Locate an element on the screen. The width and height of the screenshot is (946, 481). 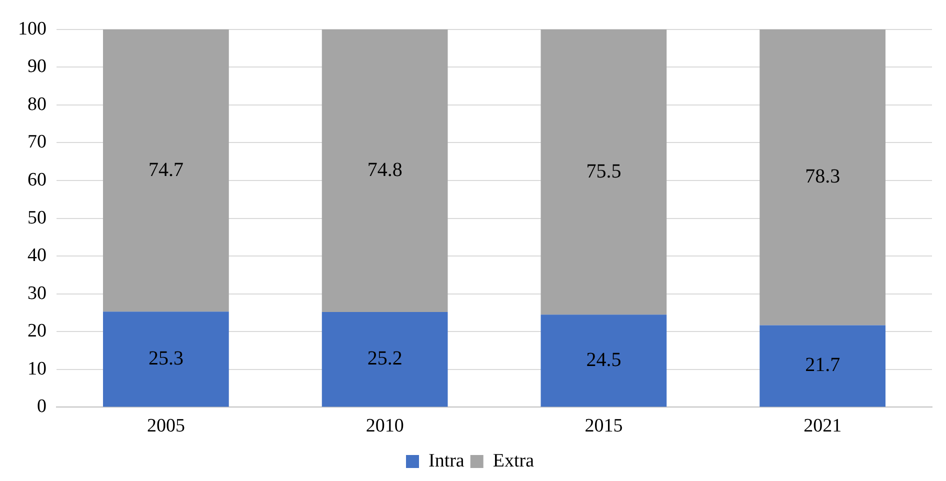
legend-label: Intra is located at coordinates (446, 461).